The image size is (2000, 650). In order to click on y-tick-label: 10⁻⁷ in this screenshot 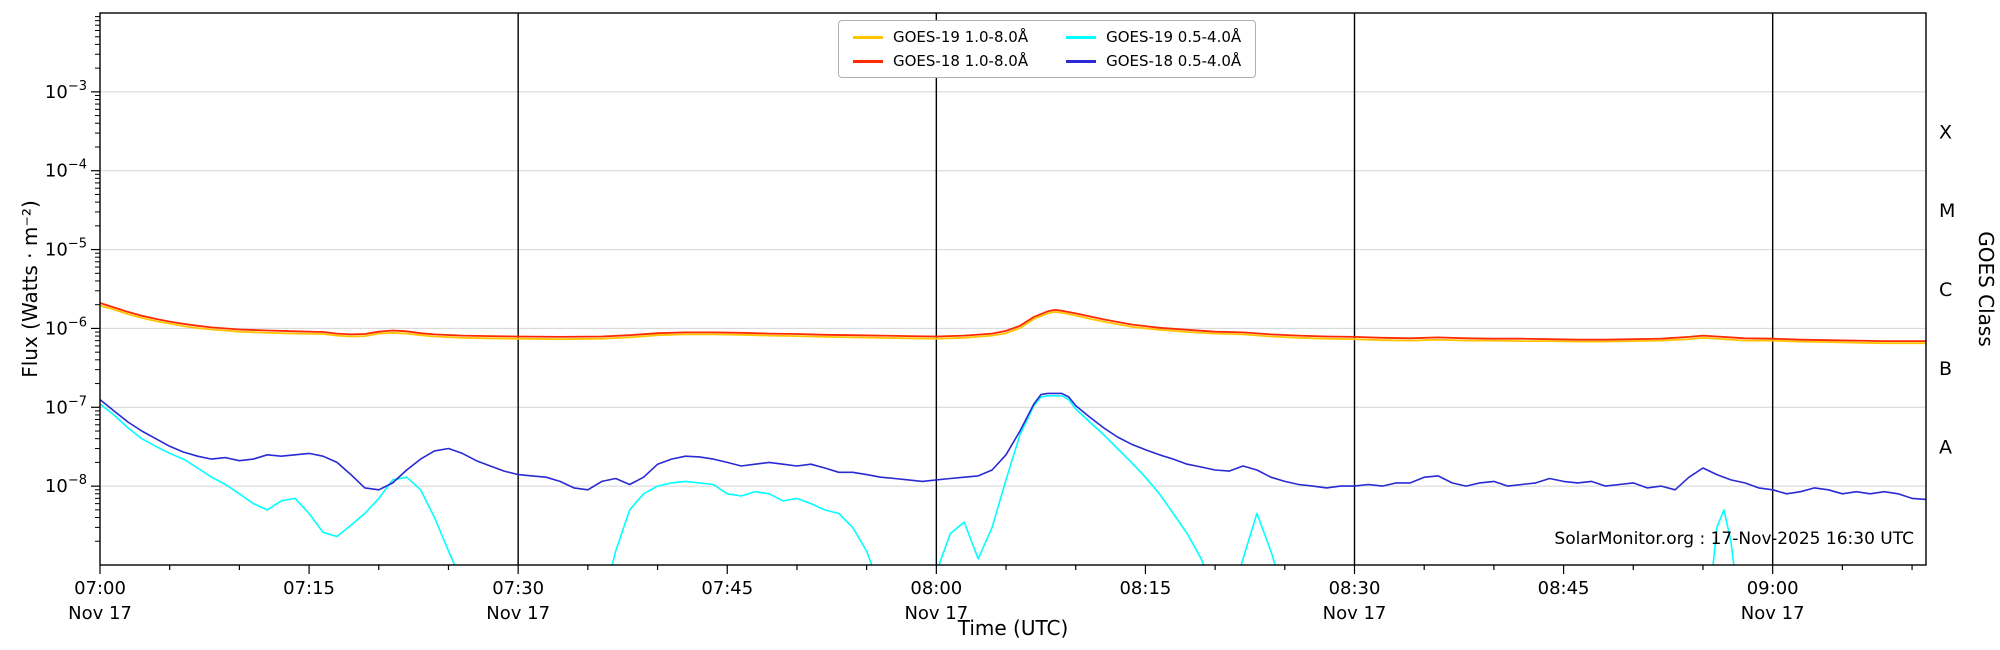, I will do `click(66, 406)`.